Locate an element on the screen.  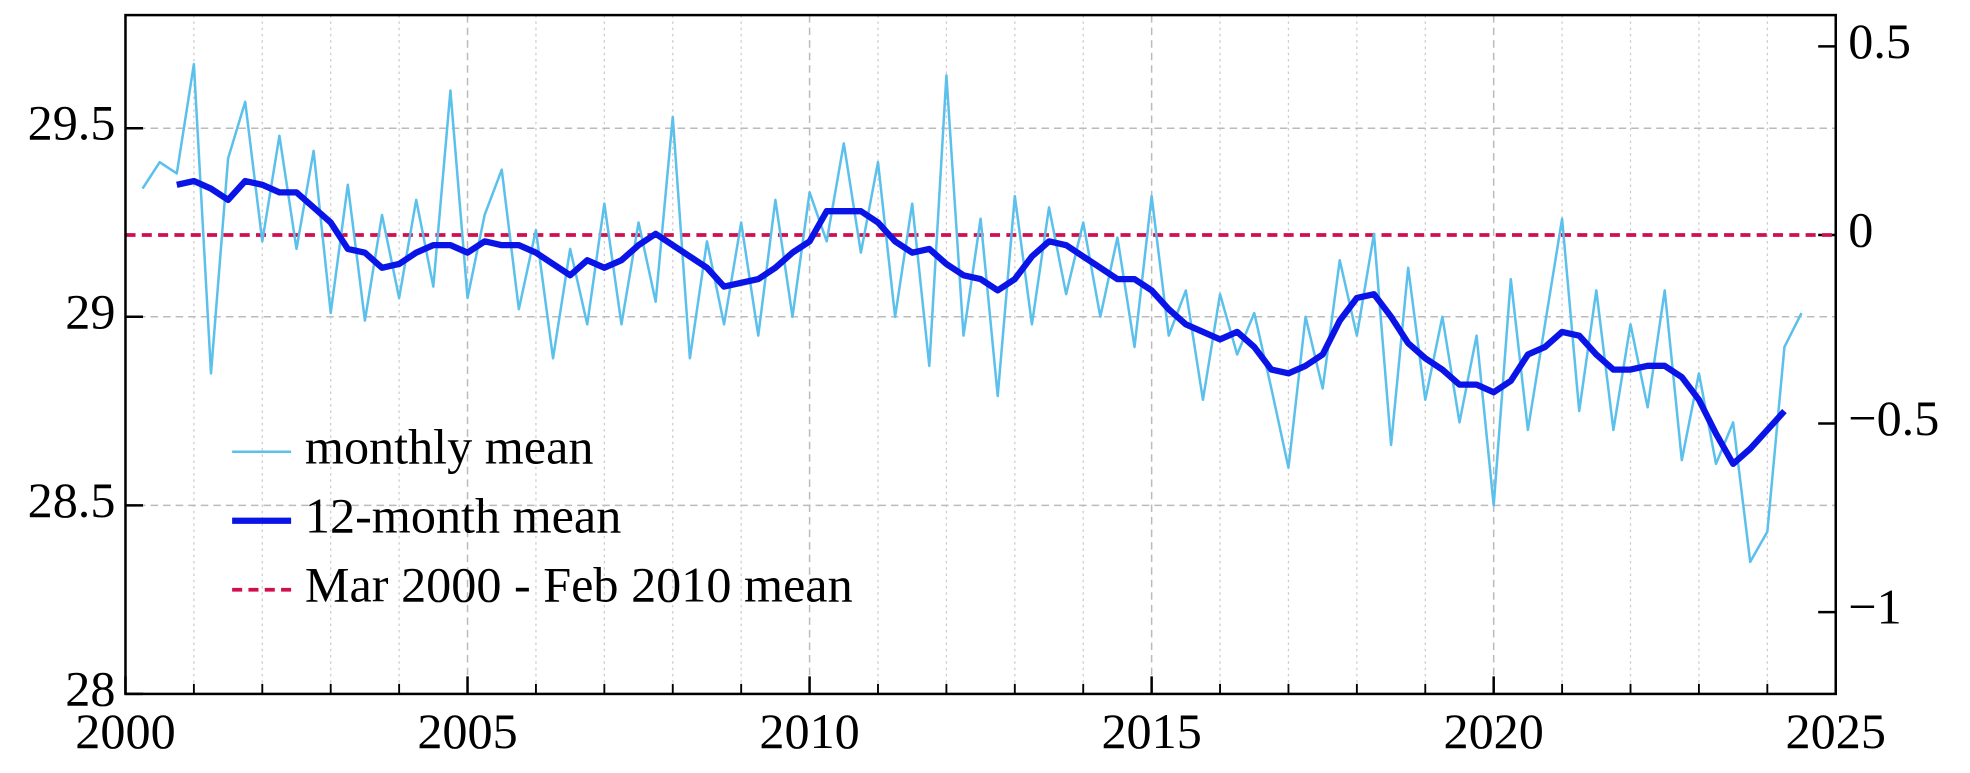
y-tick-label: 29 is located at coordinates (90, 311).